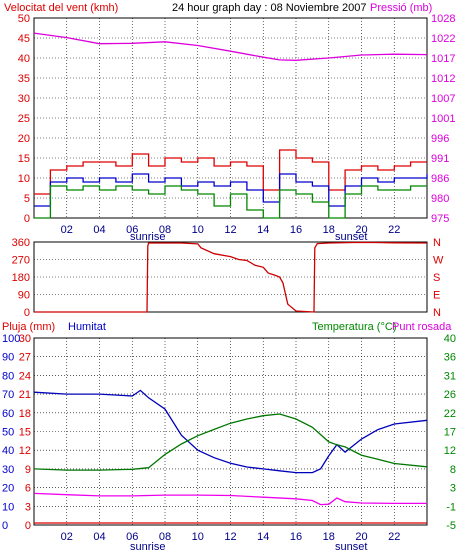 This screenshot has height=556, width=465. I want to click on sunrise-label-top: sunrise, so click(147, 237).